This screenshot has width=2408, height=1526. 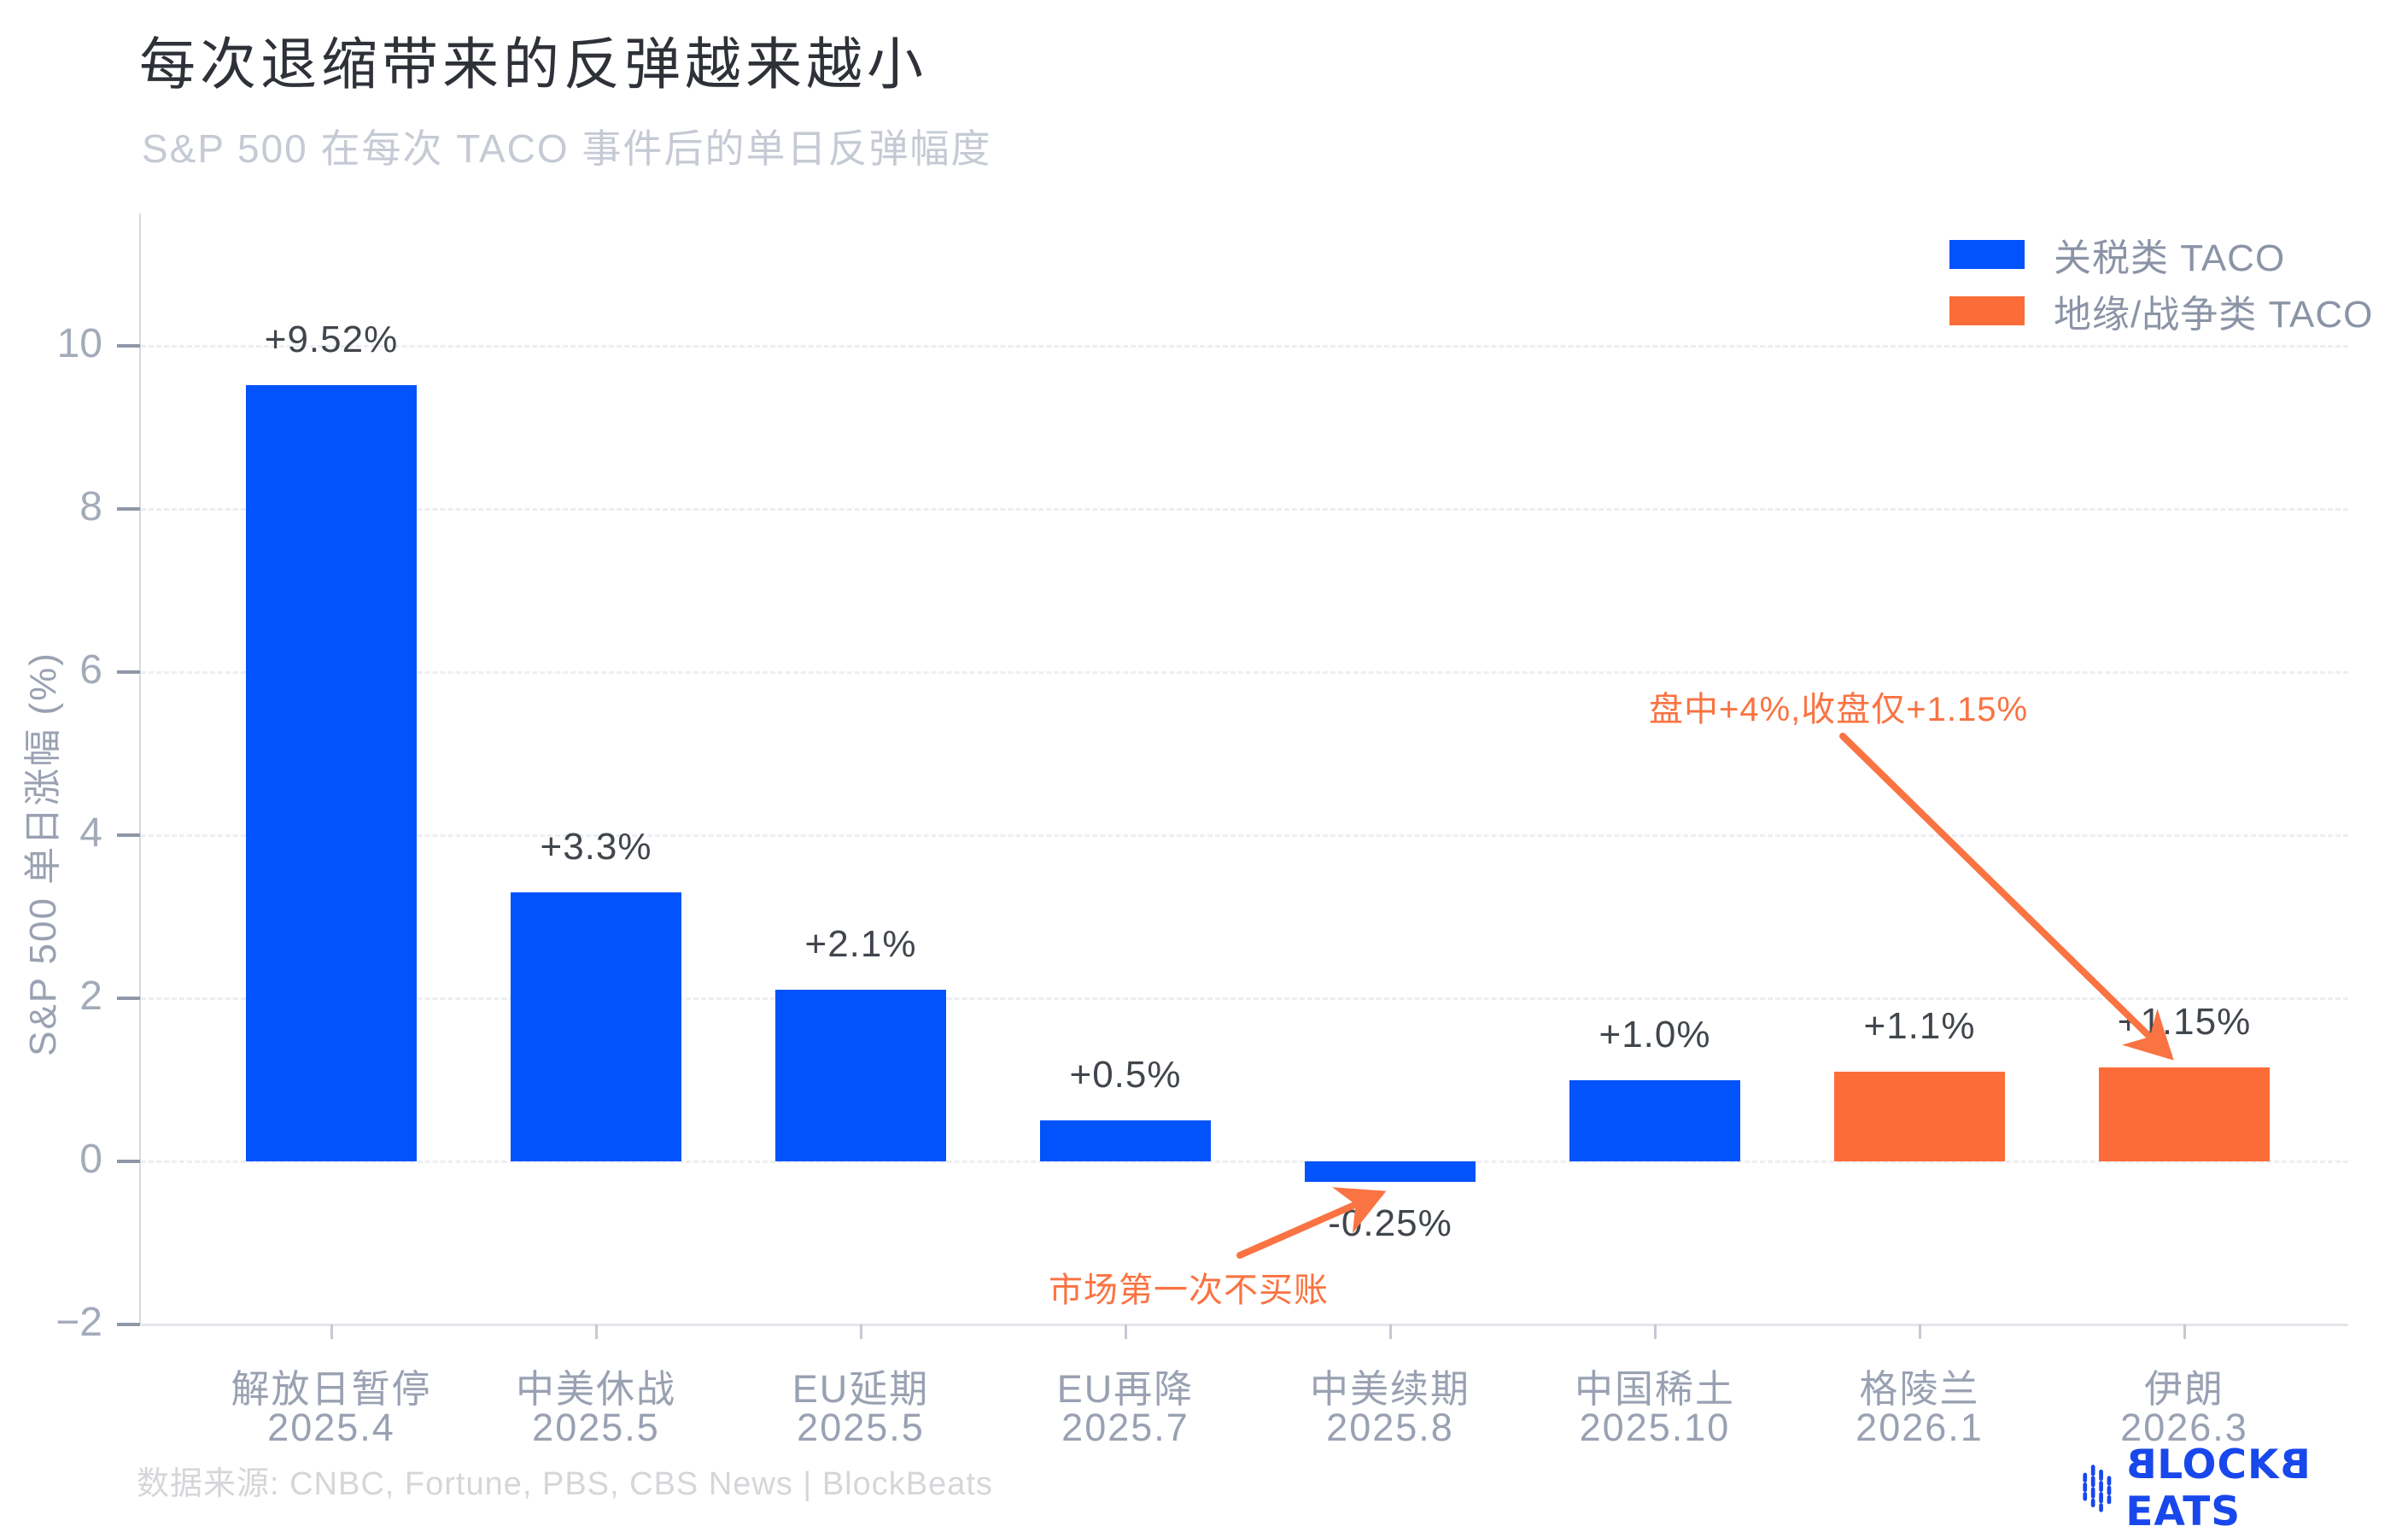 I want to click on y-tick-label-0: 0, so click(x=90, y=1159).